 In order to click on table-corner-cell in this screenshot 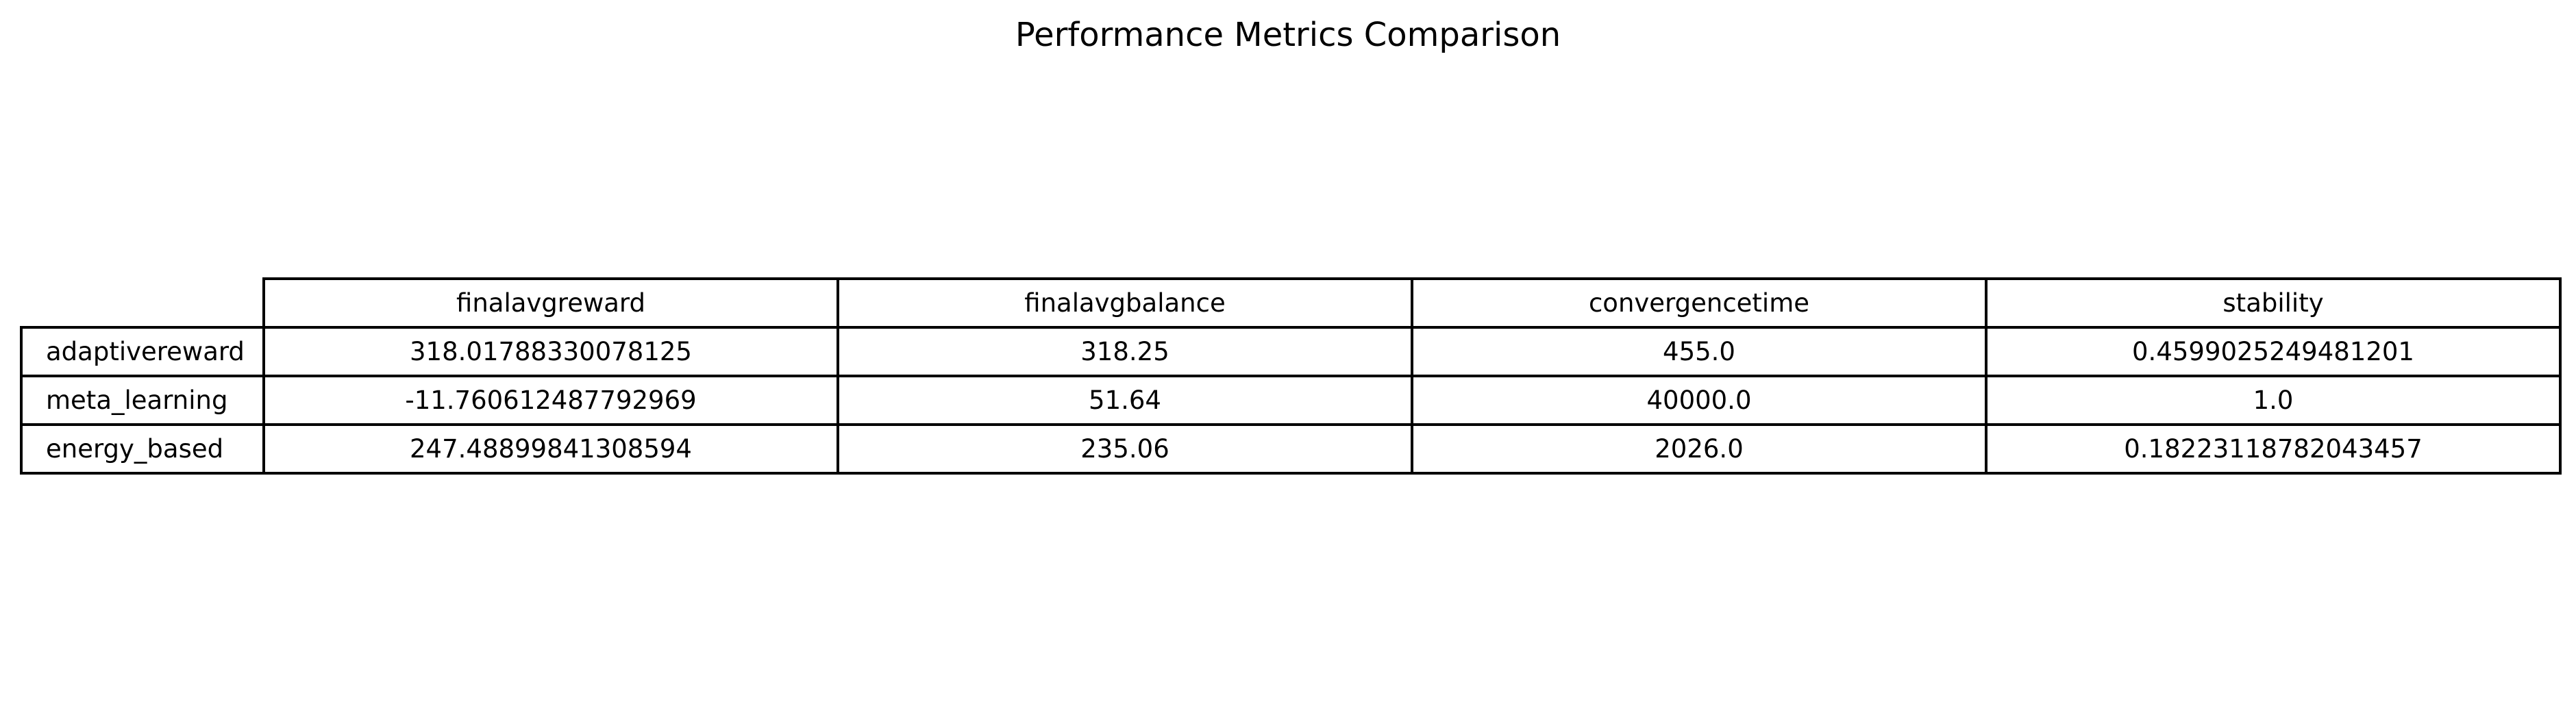, I will do `click(142, 303)`.